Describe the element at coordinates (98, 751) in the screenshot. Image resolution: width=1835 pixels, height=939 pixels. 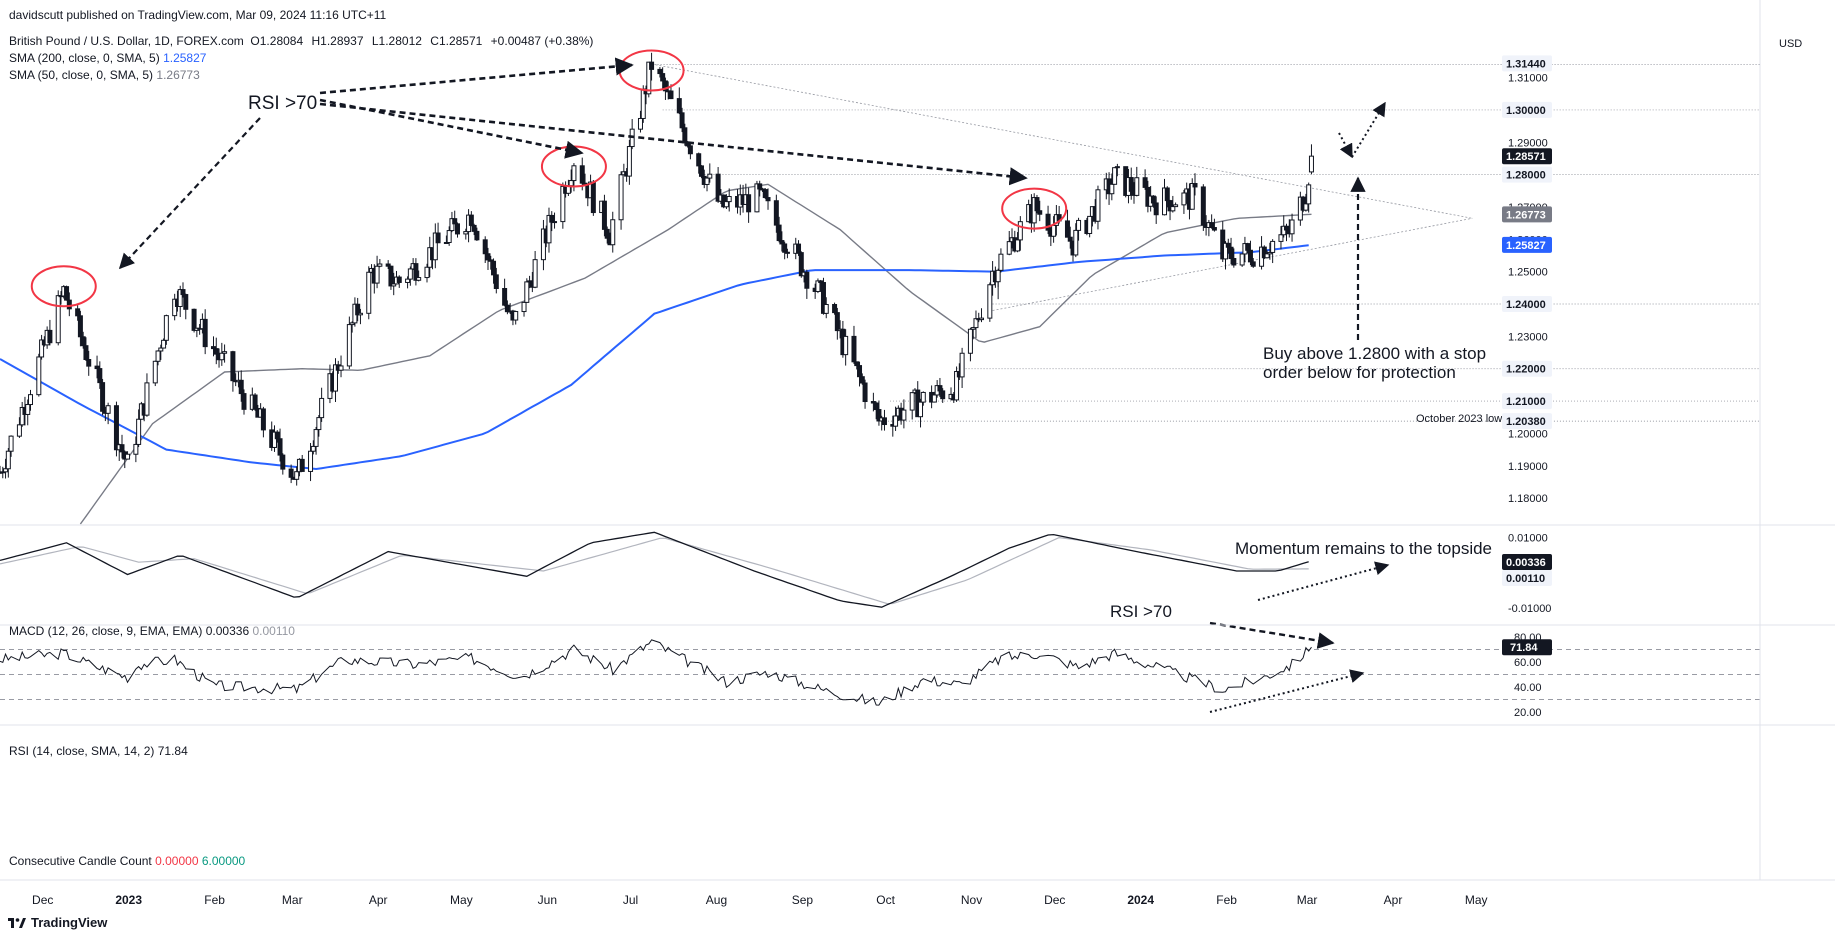
I see `rsi-legend: RSI (14, close, SMA, 14, 2) 71.84` at that location.